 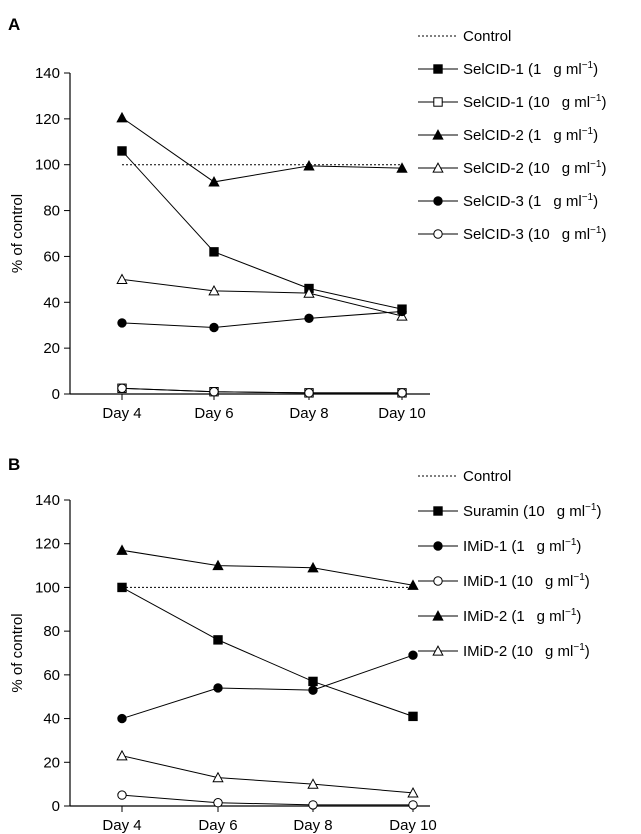 What do you see at coordinates (17, 233) in the screenshot?
I see `panel-a-y-axis-label: % of control` at bounding box center [17, 233].